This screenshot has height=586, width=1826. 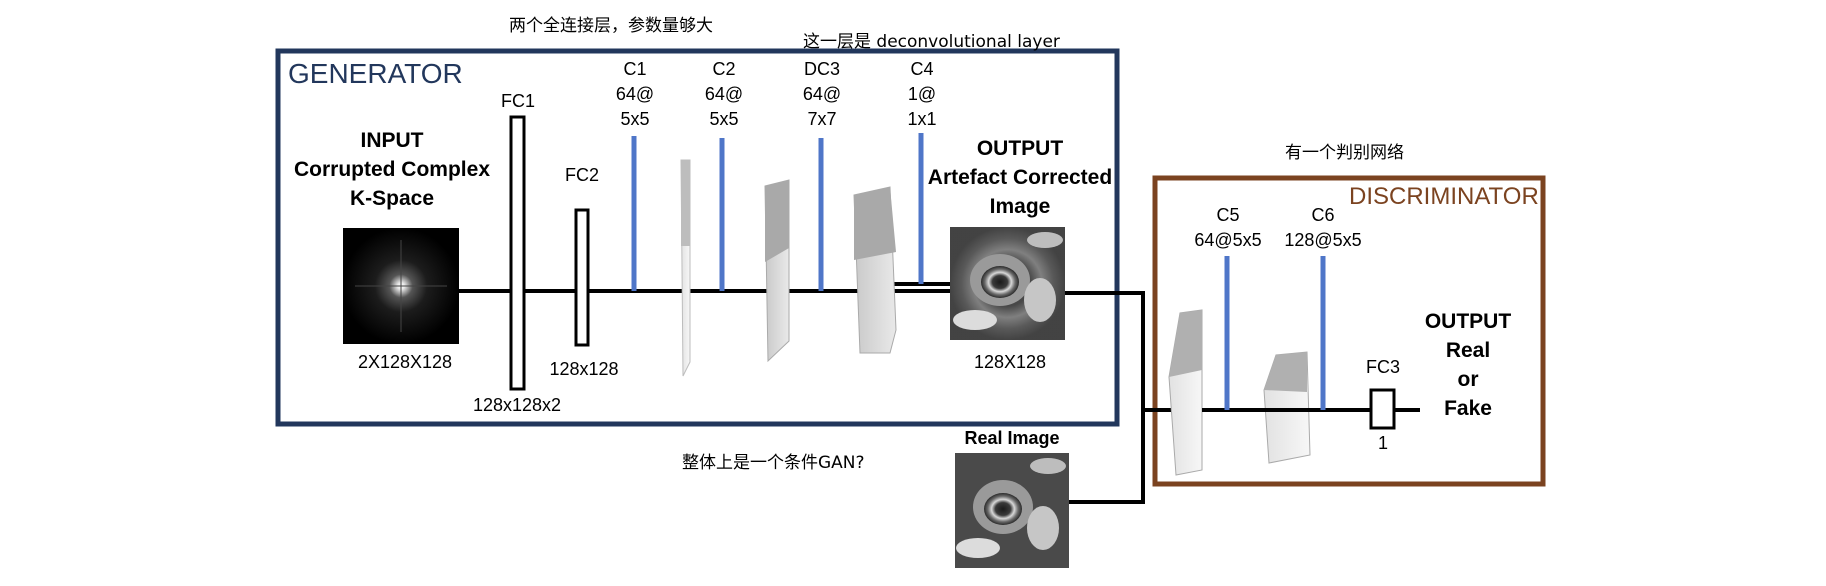 I want to click on fc3-layer, so click(x=1382, y=409).